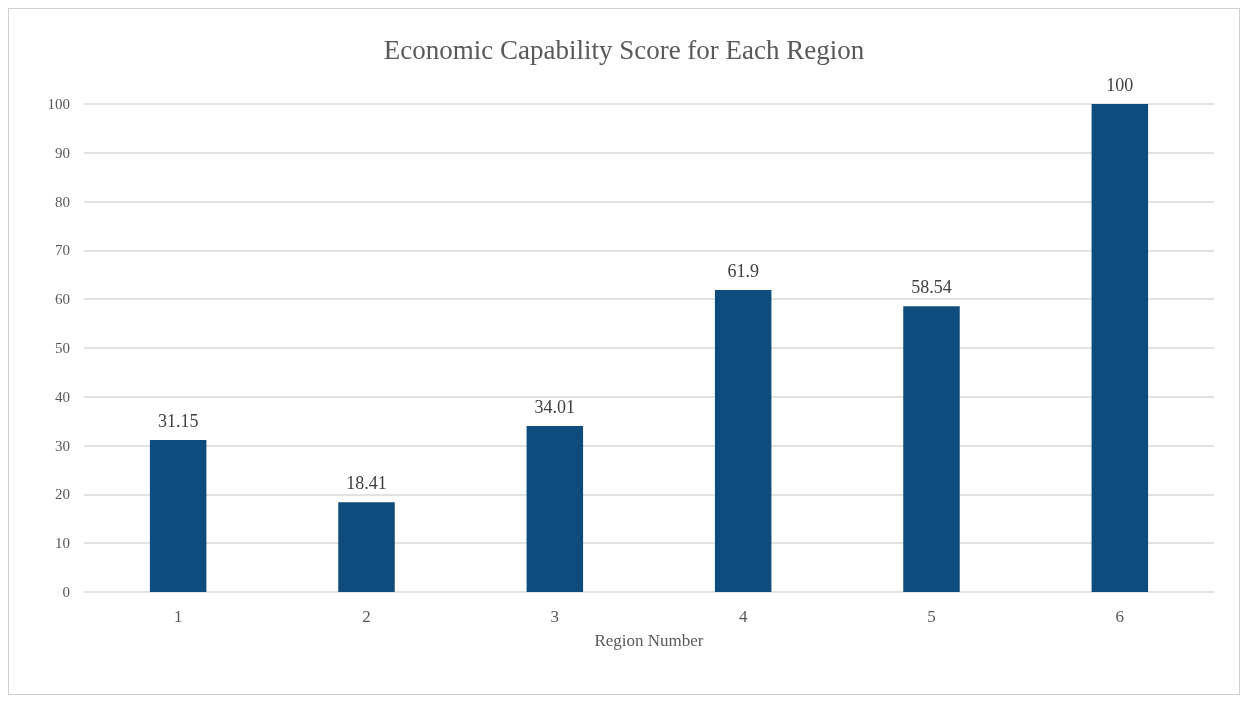 This screenshot has width=1250, height=705. Describe the element at coordinates (649, 640) in the screenshot. I see `x-axis-title: Region Number` at that location.